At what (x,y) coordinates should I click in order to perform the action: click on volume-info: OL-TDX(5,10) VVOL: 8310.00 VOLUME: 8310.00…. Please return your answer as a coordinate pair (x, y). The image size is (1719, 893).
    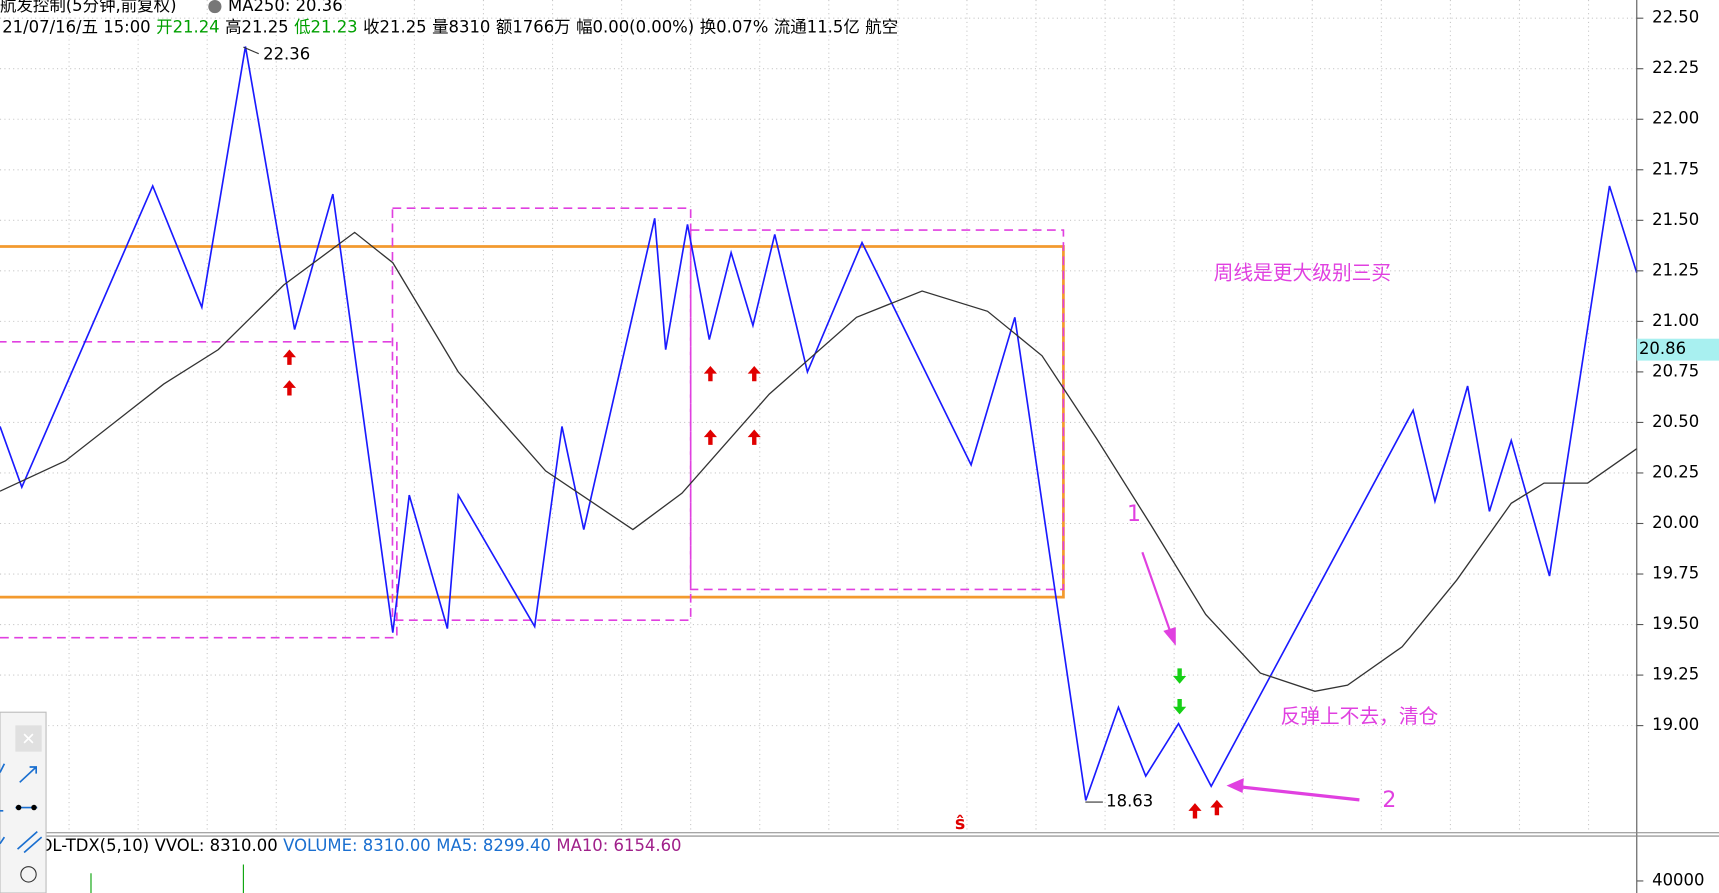
    Looking at the image, I should click on (360, 844).